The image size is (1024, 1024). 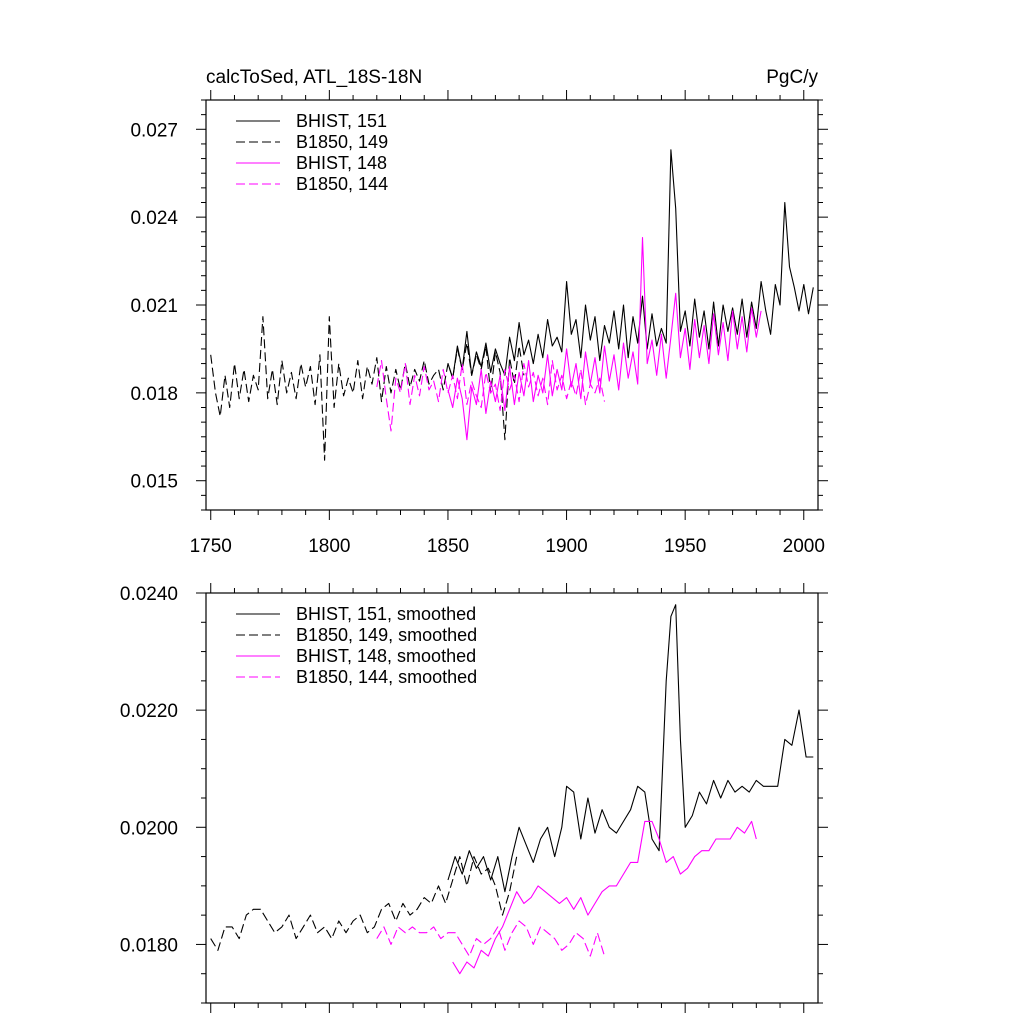 What do you see at coordinates (154, 306) in the screenshot?
I see `y-tick-label: 0.021` at bounding box center [154, 306].